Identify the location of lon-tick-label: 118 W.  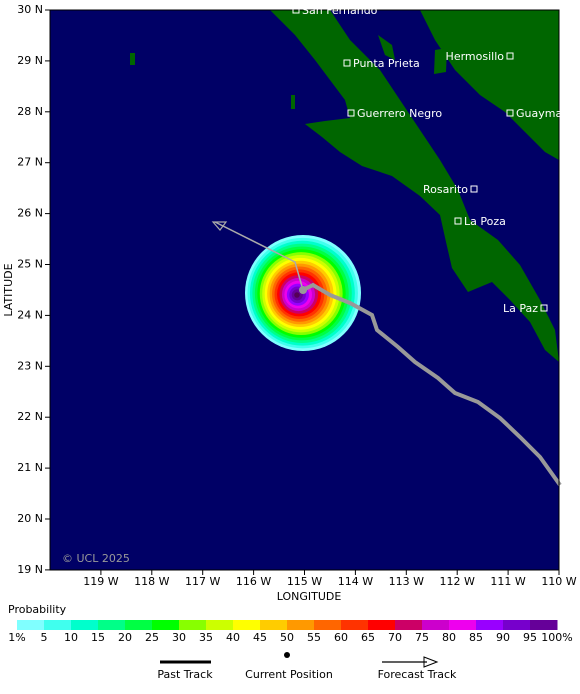
(151, 581).